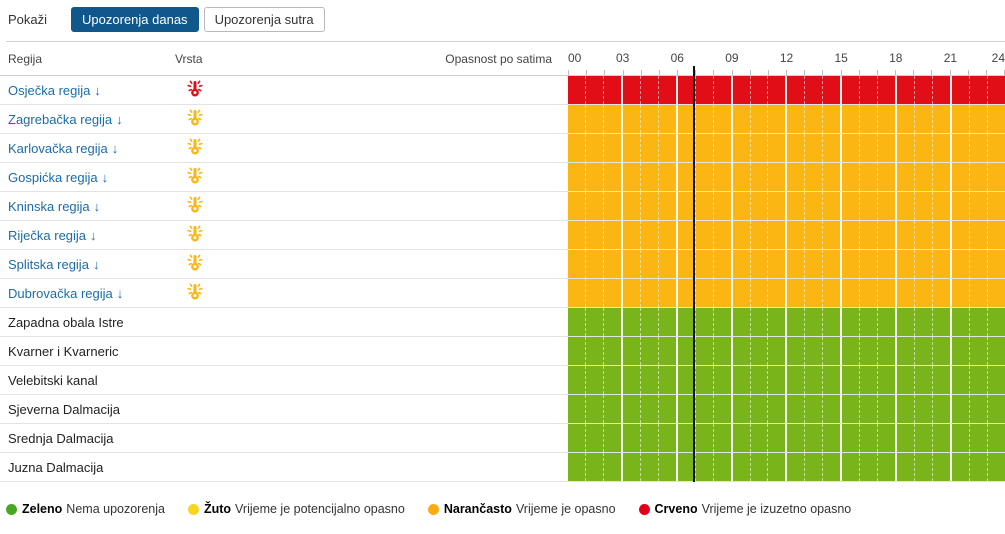 The image size is (1005, 534). What do you see at coordinates (65, 119) in the screenshot?
I see `region-link: Zagrebačka regija ↓` at bounding box center [65, 119].